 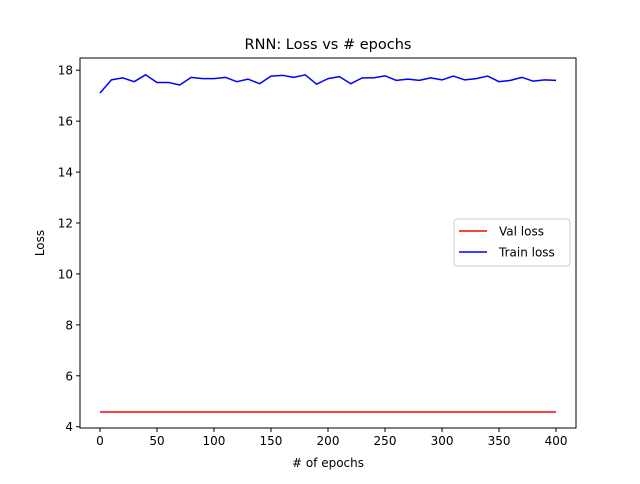 What do you see at coordinates (65, 173) in the screenshot?
I see `y-tick-label-5: 14` at bounding box center [65, 173].